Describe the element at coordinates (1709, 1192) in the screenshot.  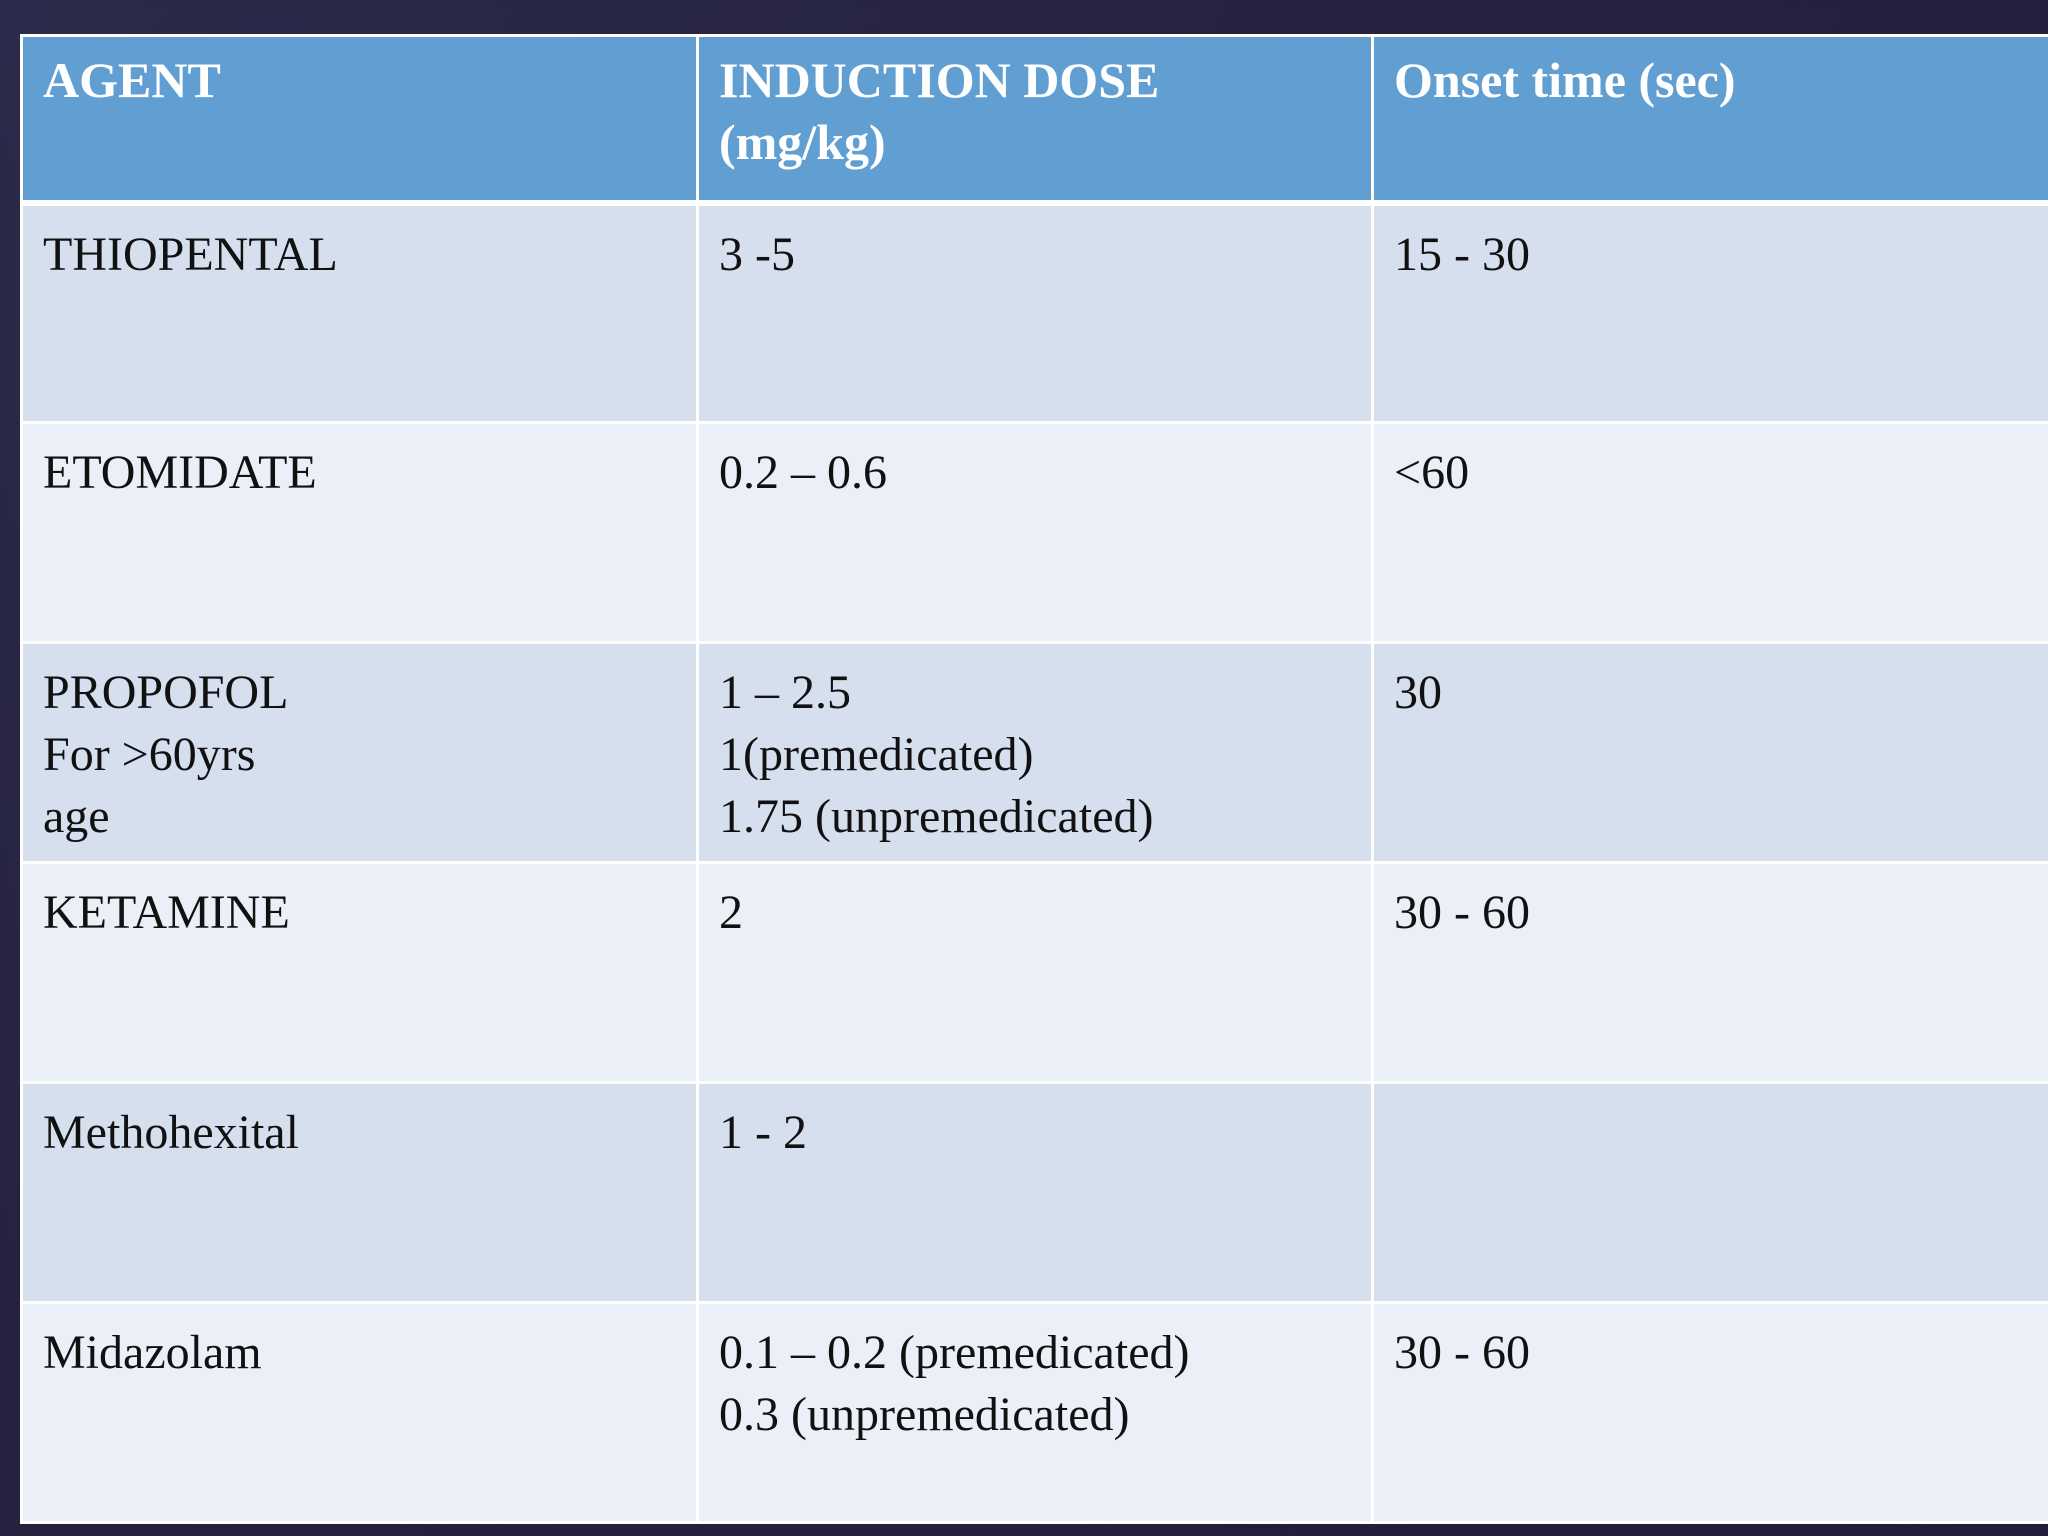
I see `cell-onset` at that location.